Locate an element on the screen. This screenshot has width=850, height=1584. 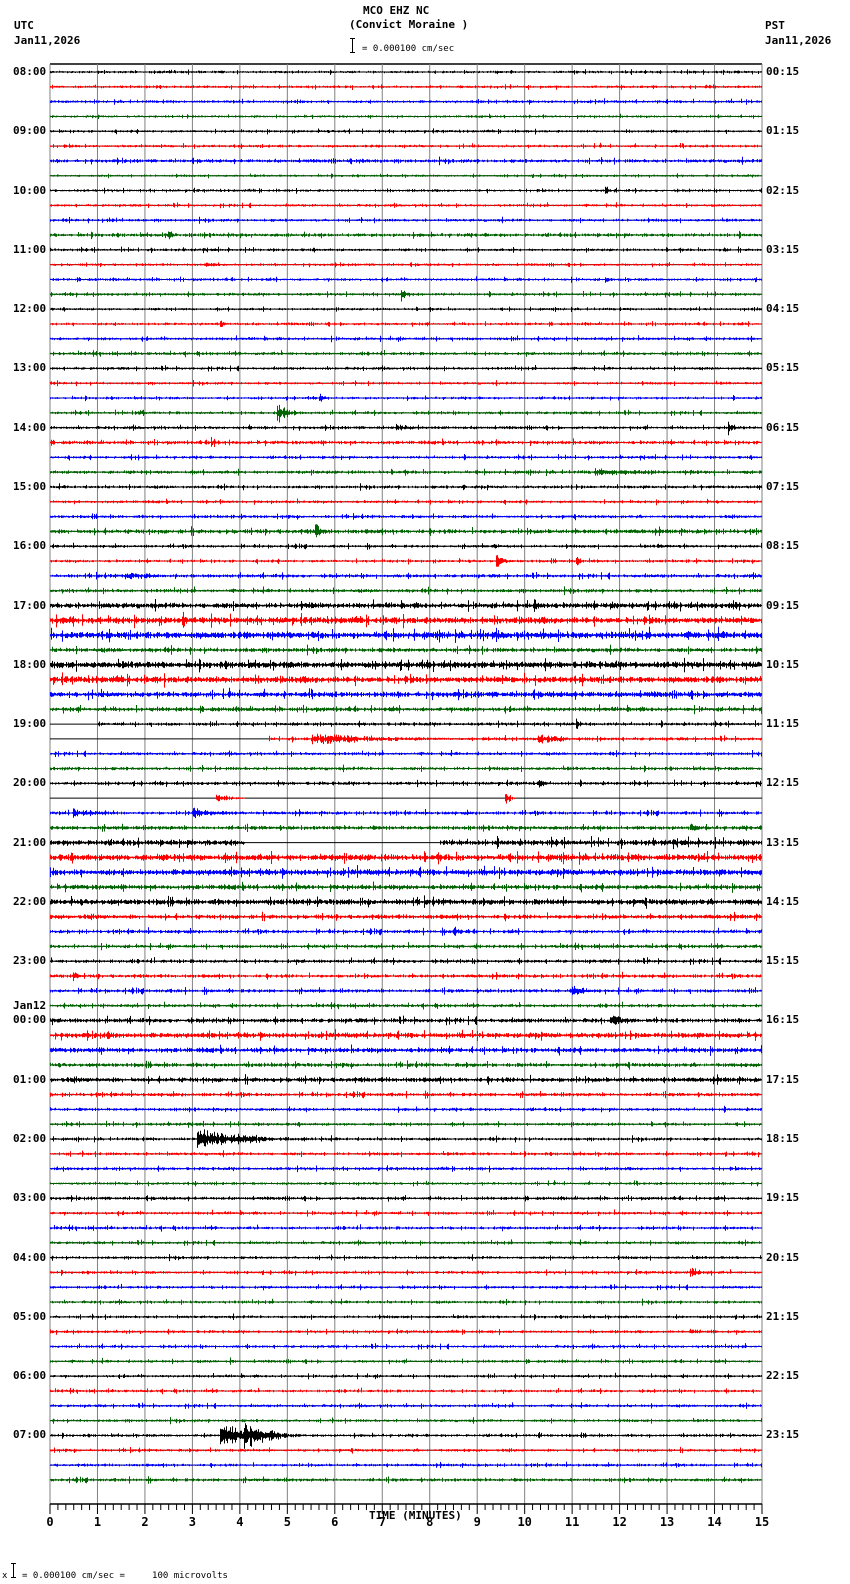
pst-hour-label: 03:15 is located at coordinates (783, 249).